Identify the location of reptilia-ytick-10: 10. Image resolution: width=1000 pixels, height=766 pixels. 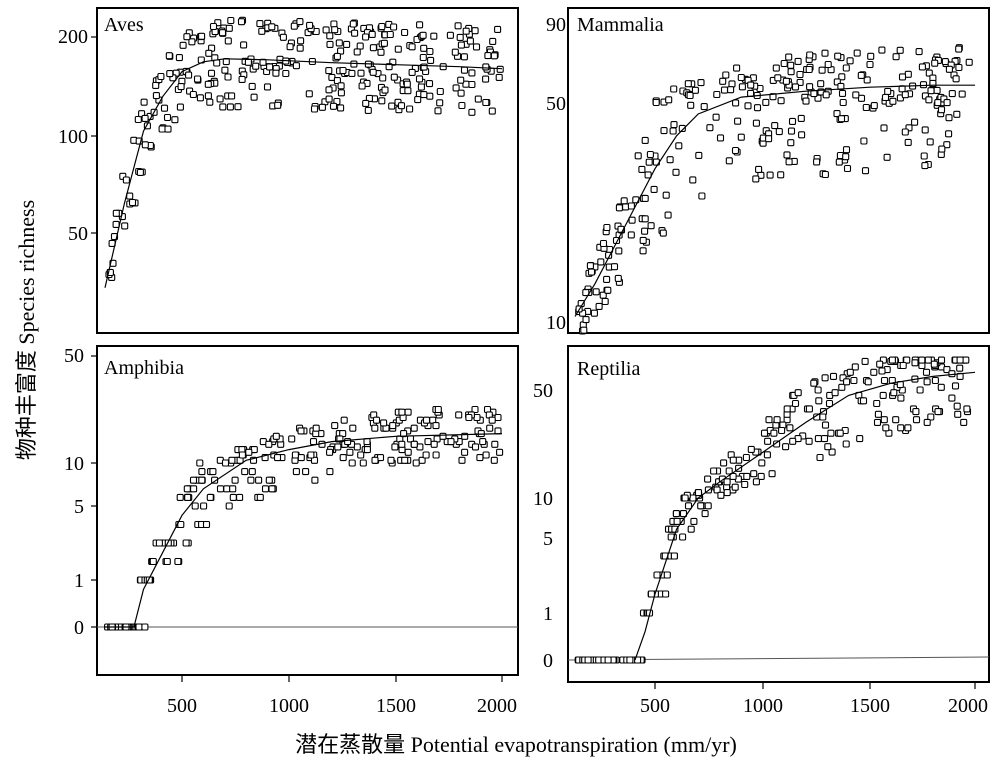
(543, 499).